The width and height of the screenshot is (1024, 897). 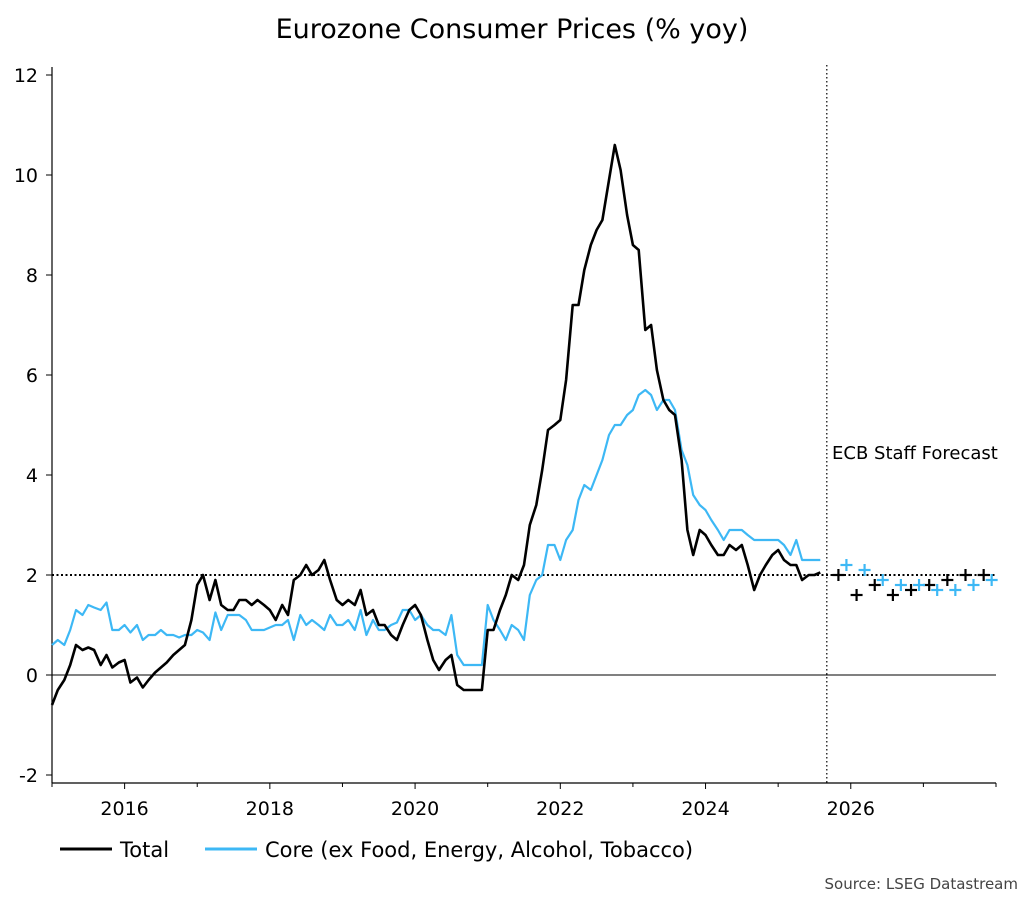 What do you see at coordinates (915, 453) in the screenshot?
I see `forecast-annotation: ECB Staff Forecast` at bounding box center [915, 453].